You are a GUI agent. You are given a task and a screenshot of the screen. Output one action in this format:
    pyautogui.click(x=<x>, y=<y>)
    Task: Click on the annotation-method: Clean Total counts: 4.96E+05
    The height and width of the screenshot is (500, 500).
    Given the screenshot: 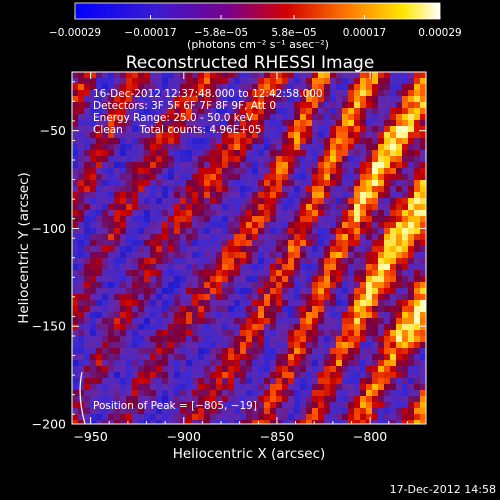 What is the action you would take?
    pyautogui.click(x=177, y=130)
    